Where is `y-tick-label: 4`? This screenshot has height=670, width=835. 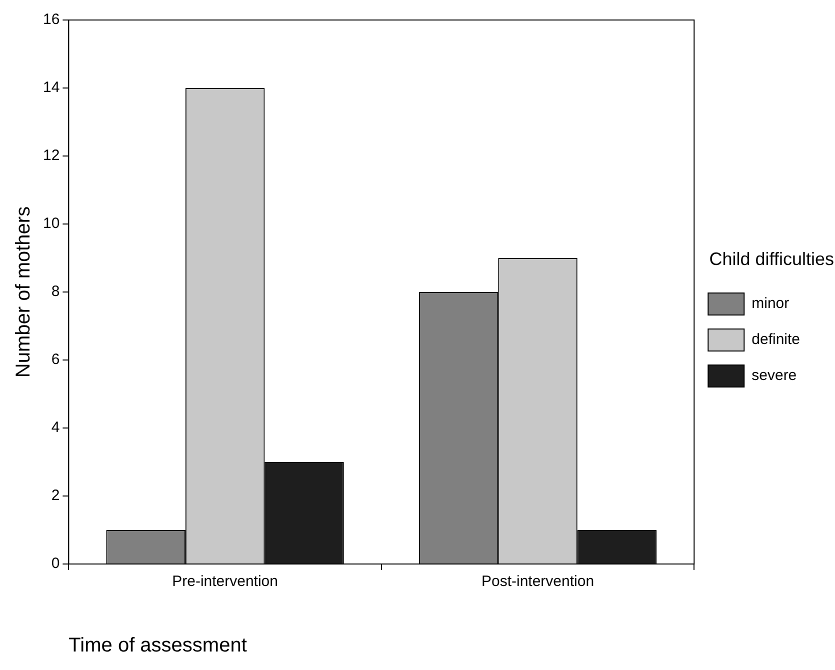
y-tick-label: 4 is located at coordinates (55, 427).